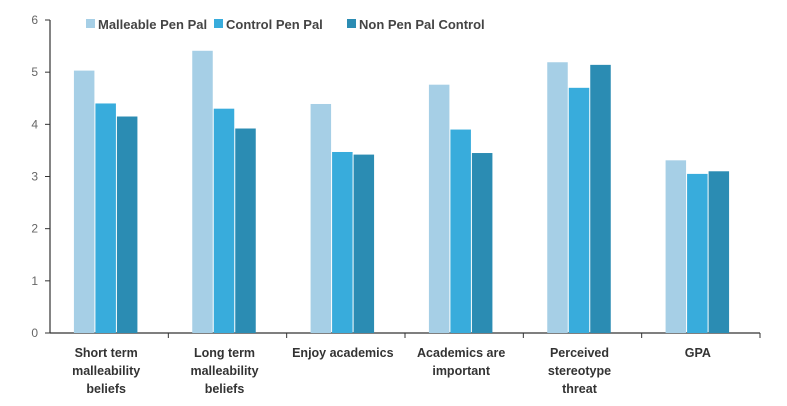 The width and height of the screenshot is (787, 406). What do you see at coordinates (34, 229) in the screenshot?
I see `y-tick-label: 2` at bounding box center [34, 229].